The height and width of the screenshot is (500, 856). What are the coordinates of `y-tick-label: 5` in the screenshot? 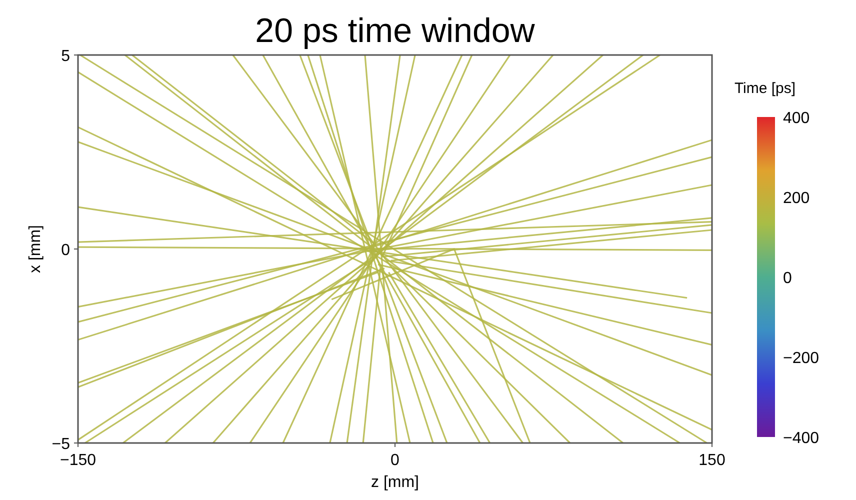 It's located at (65, 56).